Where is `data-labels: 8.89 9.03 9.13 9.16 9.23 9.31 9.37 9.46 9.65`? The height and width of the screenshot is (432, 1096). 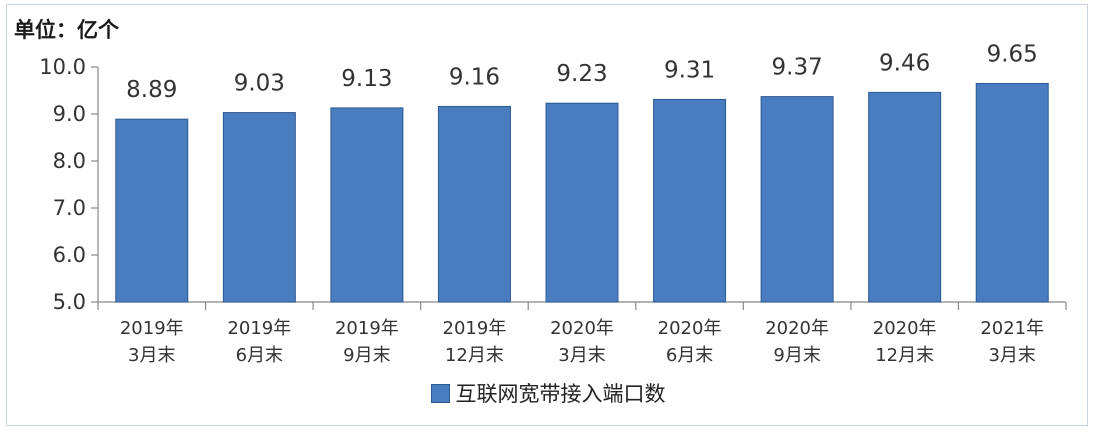
data-labels: 8.89 9.03 9.13 9.16 9.23 9.31 9.37 9.46 9.65 is located at coordinates (582, 72).